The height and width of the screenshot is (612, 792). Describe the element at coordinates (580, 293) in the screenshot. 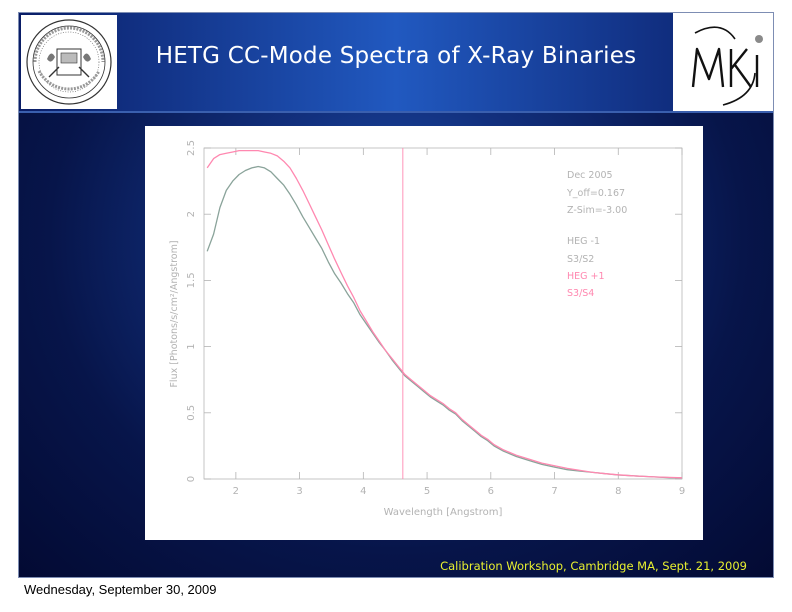

I see `legend-s3-s4: S3/S4` at that location.